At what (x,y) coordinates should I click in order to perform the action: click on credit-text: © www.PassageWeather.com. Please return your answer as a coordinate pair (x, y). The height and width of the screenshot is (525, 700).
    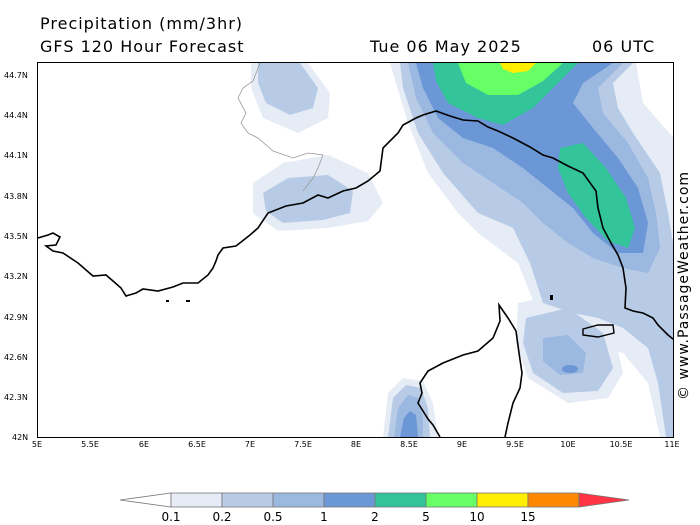
    Looking at the image, I should click on (684, 285).